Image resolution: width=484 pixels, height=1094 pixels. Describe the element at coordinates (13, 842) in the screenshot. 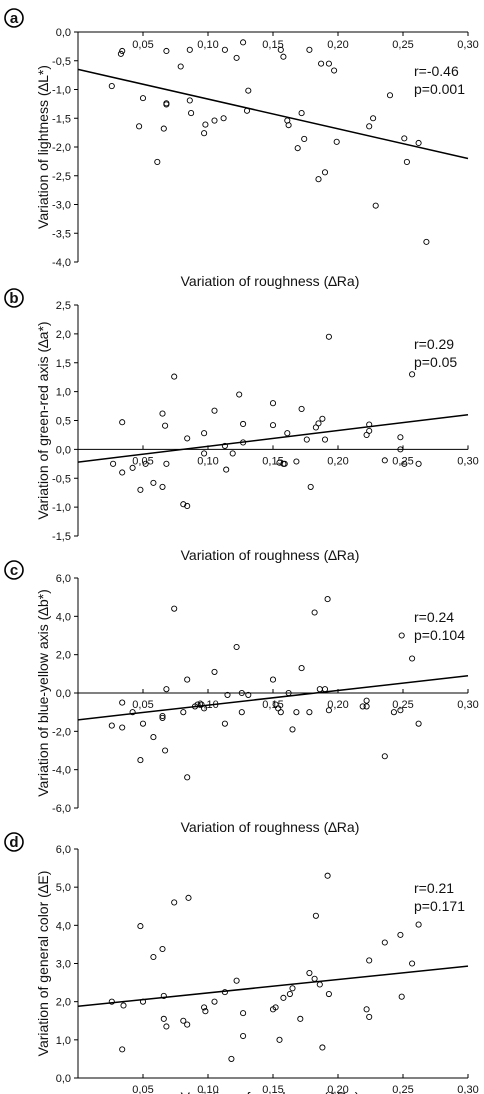

I see `panel-letter: d` at that location.